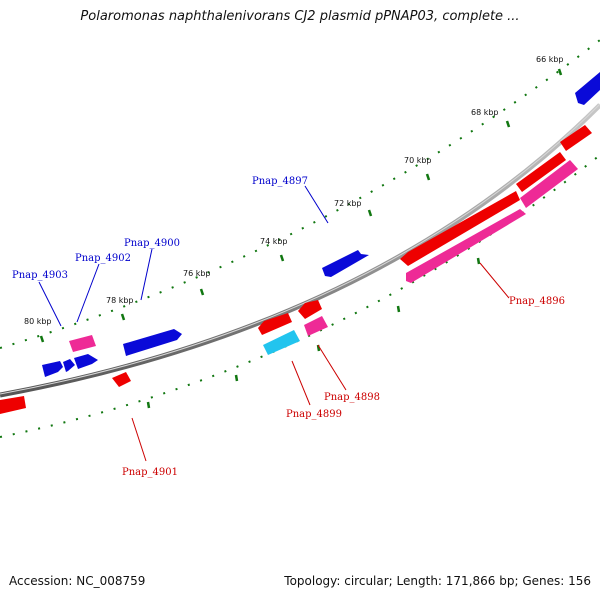 The height and width of the screenshot is (600, 600). What do you see at coordinates (40, 275) in the screenshot?
I see `gene-label-pnap-4903: Pnap_4903` at bounding box center [40, 275].